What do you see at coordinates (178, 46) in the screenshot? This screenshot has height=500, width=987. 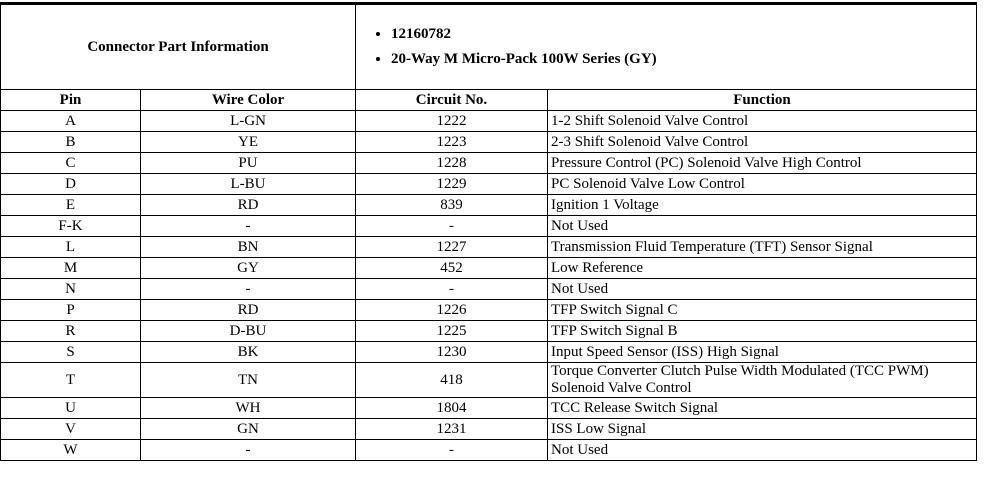 I see `connector-part-information-title: Connector Part Information` at bounding box center [178, 46].